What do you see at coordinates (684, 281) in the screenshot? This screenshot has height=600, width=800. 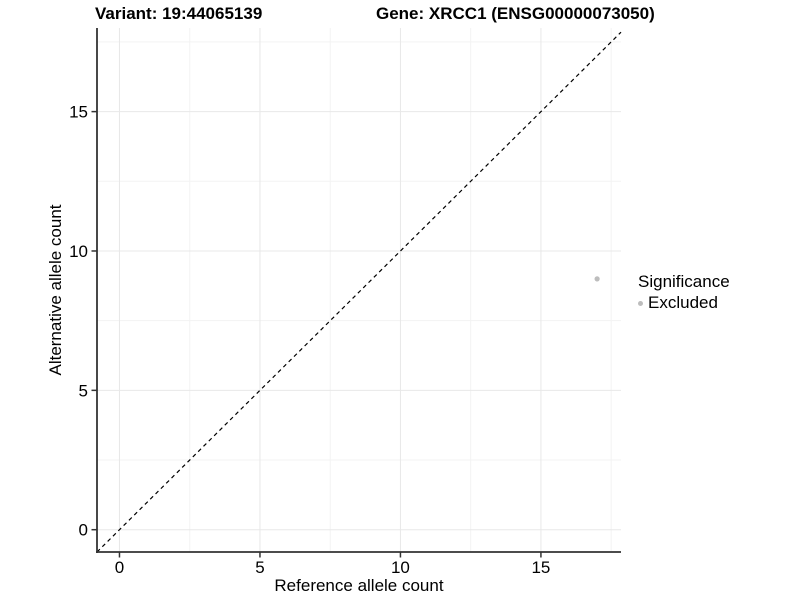 I see `legend-title: Significance` at bounding box center [684, 281].